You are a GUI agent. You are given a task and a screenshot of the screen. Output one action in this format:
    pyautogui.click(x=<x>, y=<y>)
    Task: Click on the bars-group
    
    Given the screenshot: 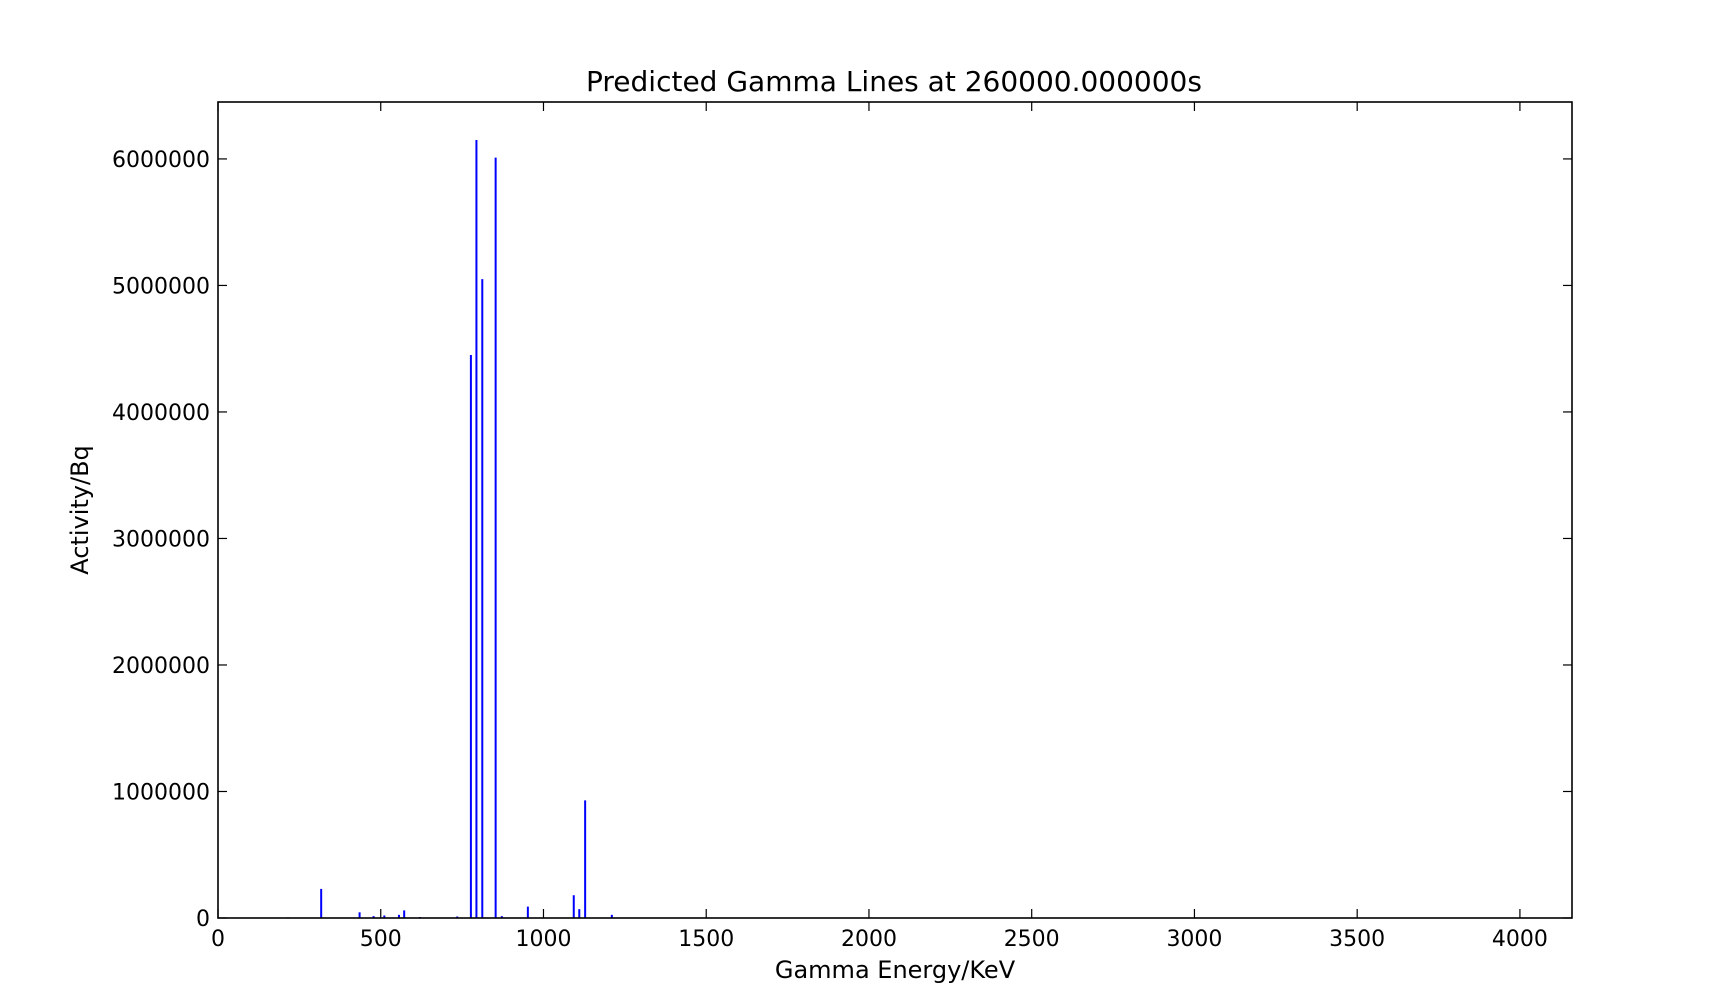 What is the action you would take?
    pyautogui.click(x=449, y=528)
    